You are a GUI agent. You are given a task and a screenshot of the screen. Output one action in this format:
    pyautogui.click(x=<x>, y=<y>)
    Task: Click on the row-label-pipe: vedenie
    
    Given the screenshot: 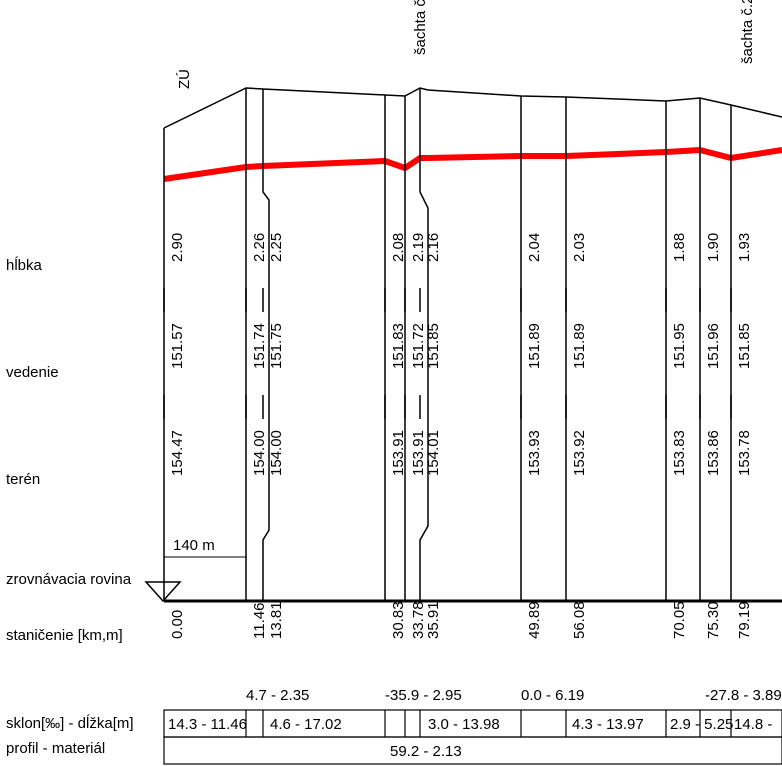 What is the action you would take?
    pyautogui.click(x=32, y=372)
    